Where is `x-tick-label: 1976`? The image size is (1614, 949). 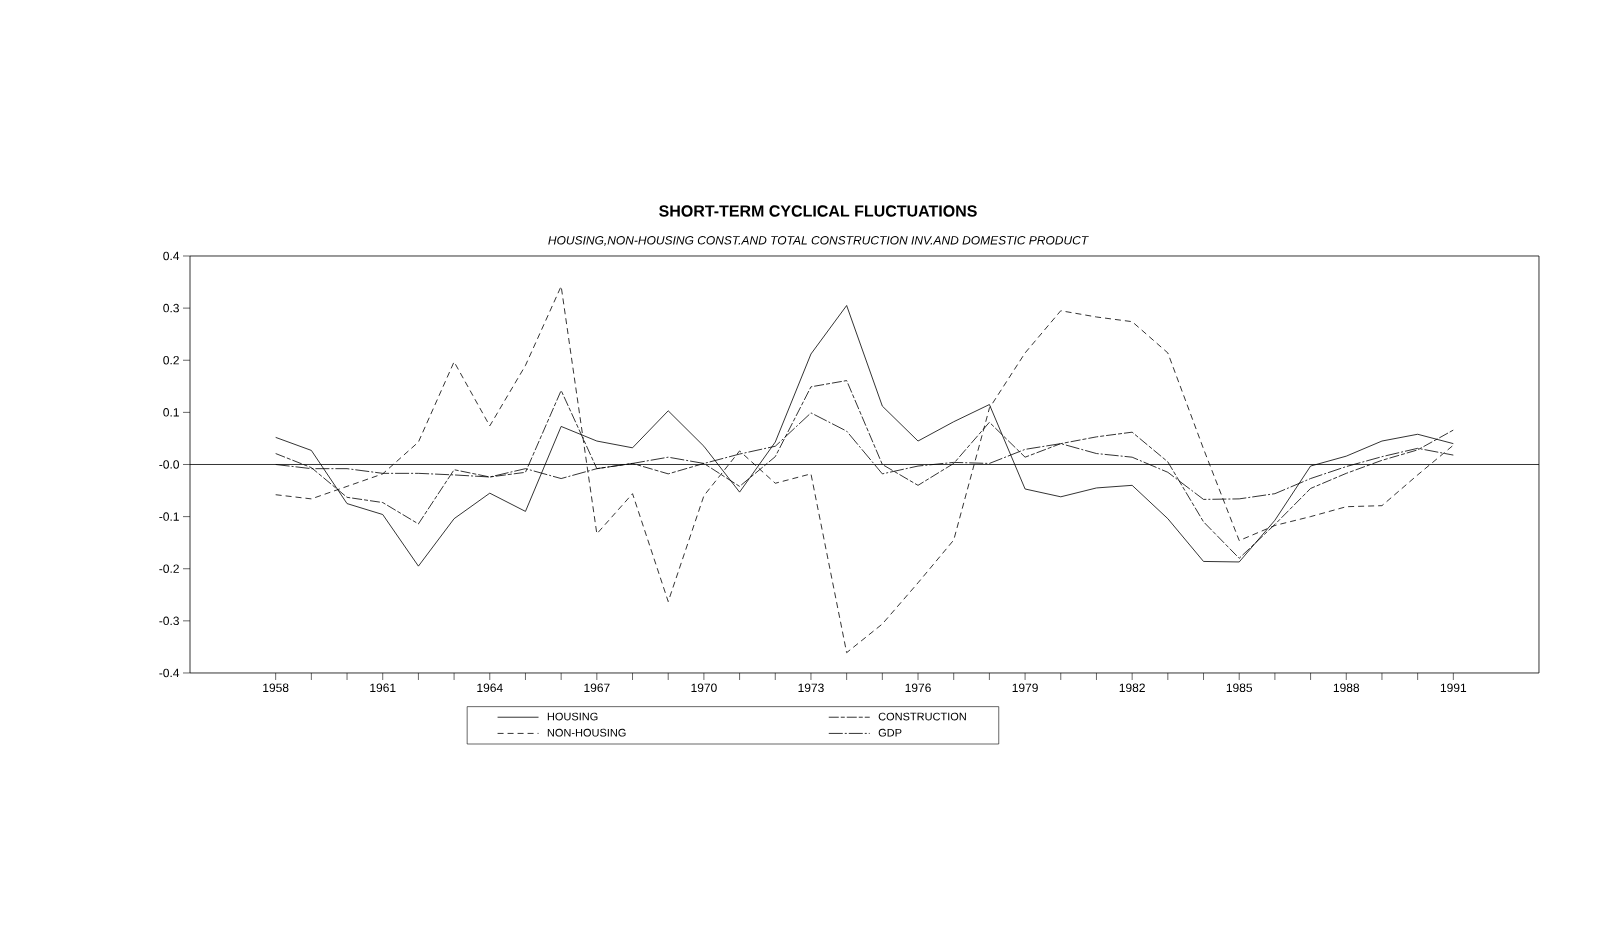 x-tick-label: 1976 is located at coordinates (918, 688).